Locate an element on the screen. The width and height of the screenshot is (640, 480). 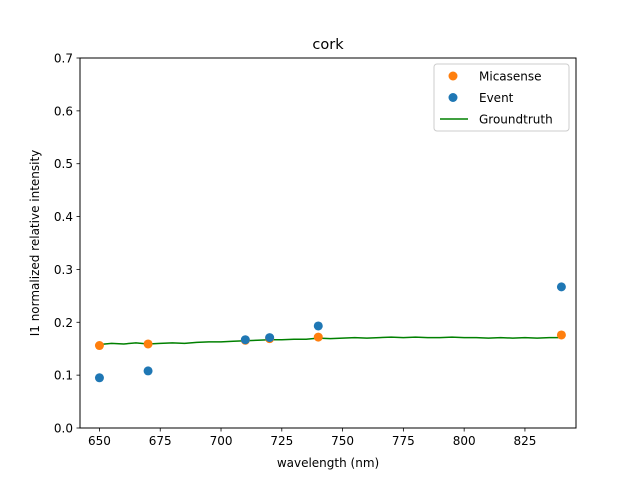
y-axis-label: I1 normalized relative intensity is located at coordinates (35, 243).